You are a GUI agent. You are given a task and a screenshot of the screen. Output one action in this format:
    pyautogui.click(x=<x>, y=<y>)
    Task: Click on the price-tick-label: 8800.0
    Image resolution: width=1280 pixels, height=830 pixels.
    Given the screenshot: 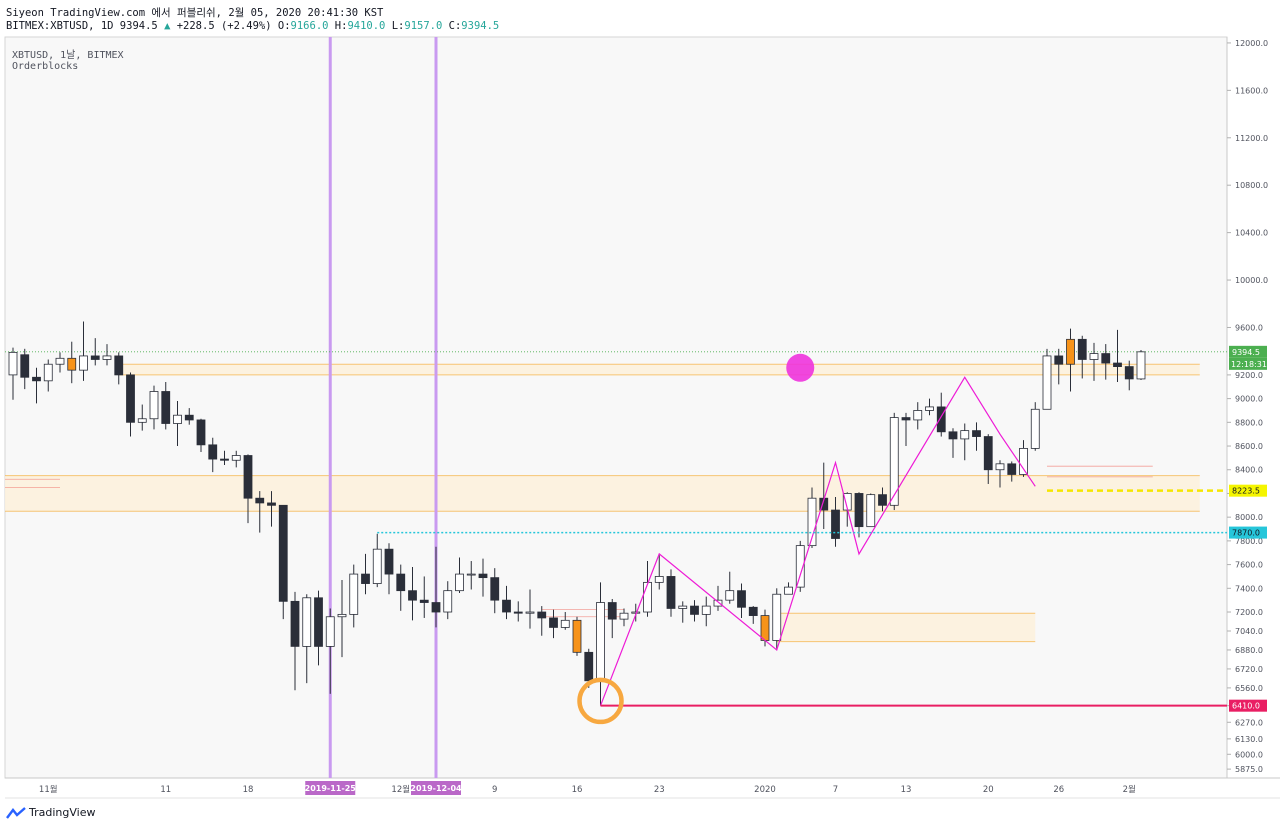 What is the action you would take?
    pyautogui.click(x=1249, y=422)
    